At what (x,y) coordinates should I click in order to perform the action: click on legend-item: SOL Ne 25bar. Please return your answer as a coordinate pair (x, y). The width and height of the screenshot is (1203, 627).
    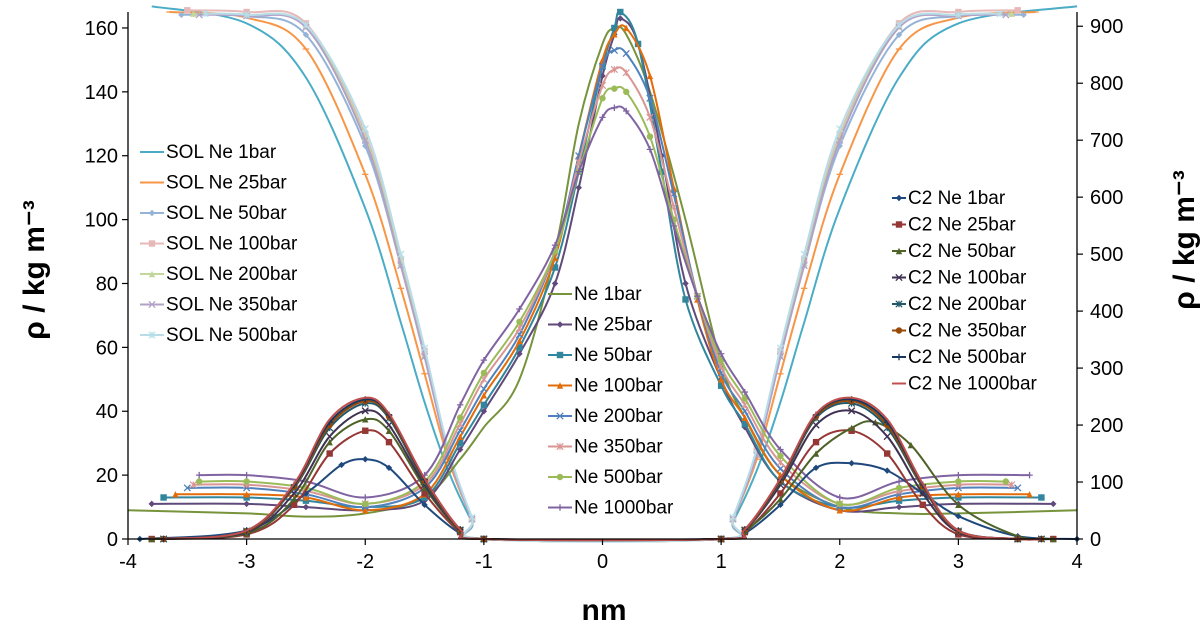
    Looking at the image, I should click on (213, 183).